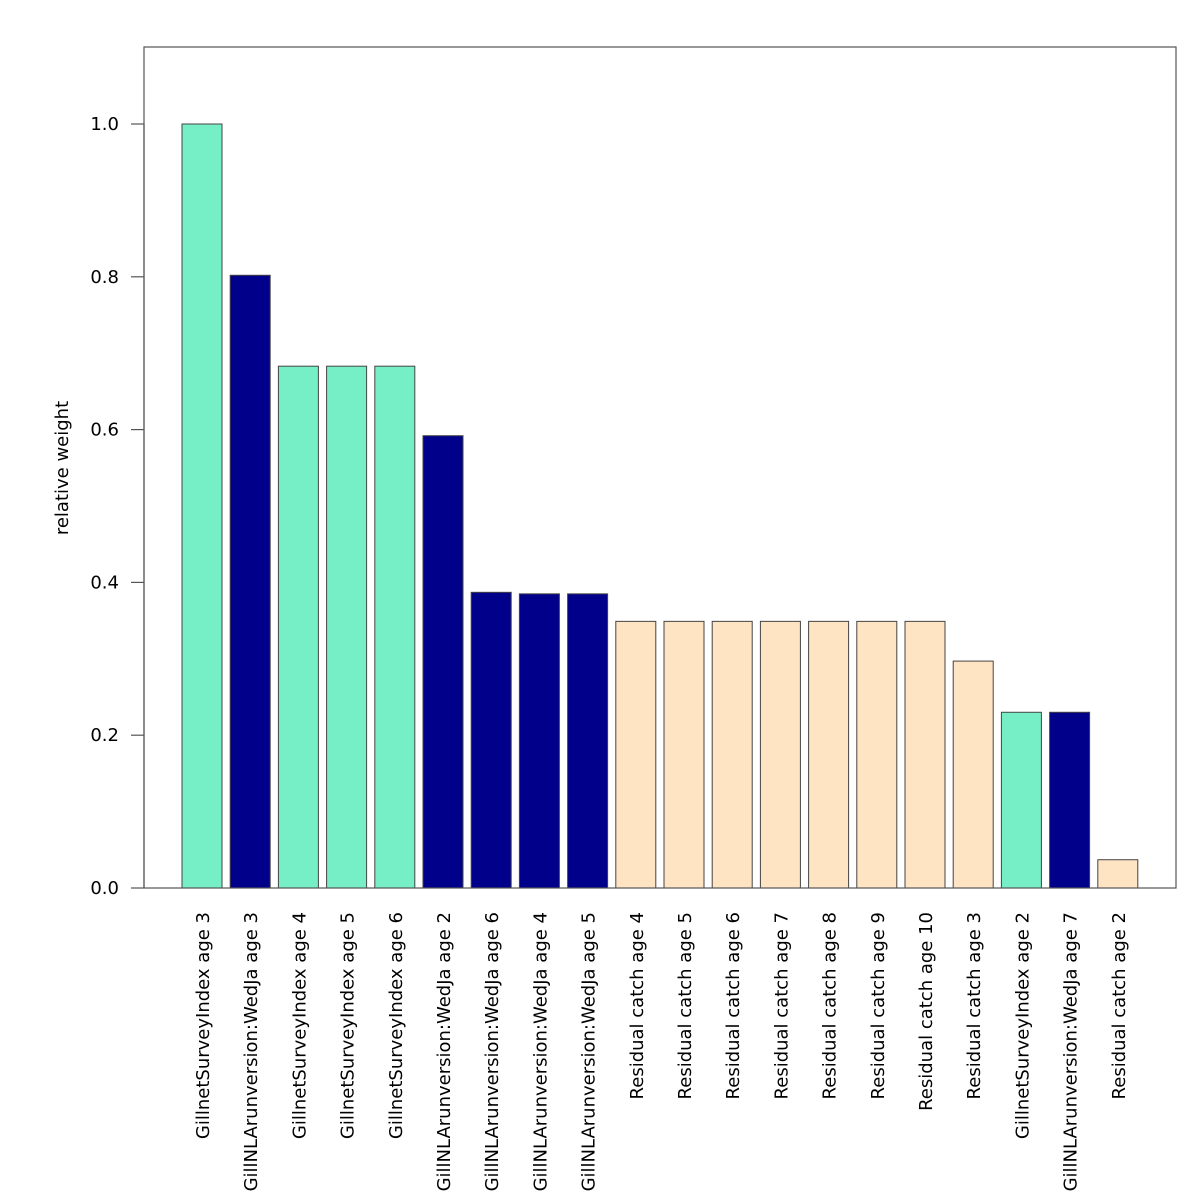 This screenshot has height=1200, width=1200. I want to click on x-category-label: Residual catch age 9, so click(878, 1005).